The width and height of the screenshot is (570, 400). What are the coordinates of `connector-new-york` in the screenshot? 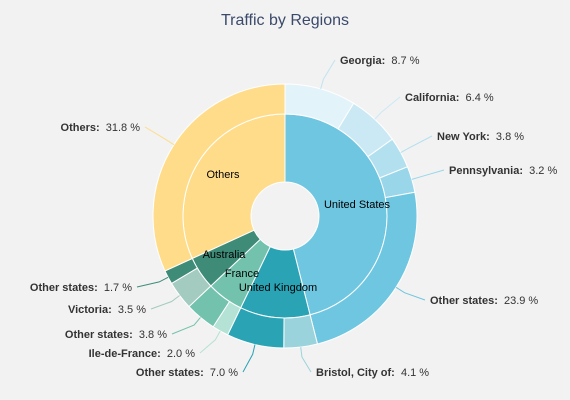 It's located at (416, 144).